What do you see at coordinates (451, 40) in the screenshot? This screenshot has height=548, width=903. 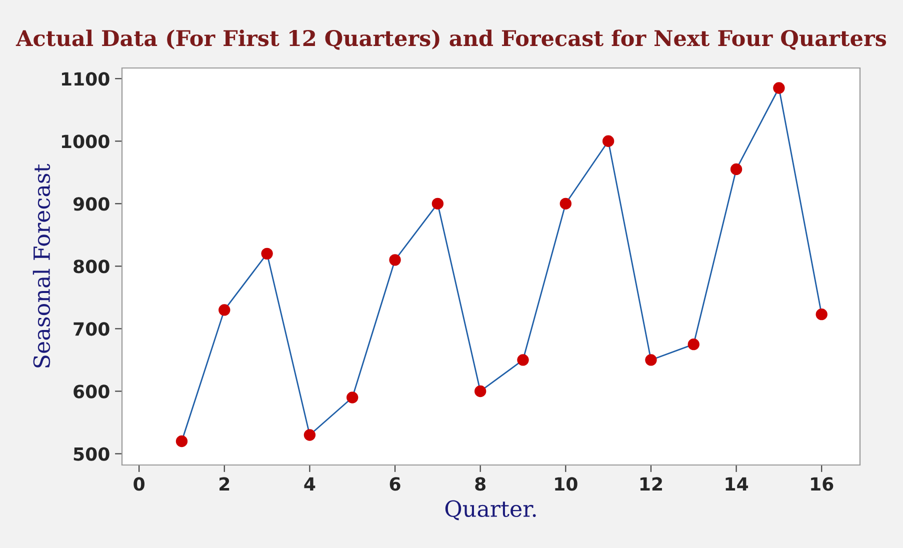 I see `chart-title: Actual Data (For First 12 Quarters) and Forecast for Next Four Quarters` at bounding box center [451, 40].